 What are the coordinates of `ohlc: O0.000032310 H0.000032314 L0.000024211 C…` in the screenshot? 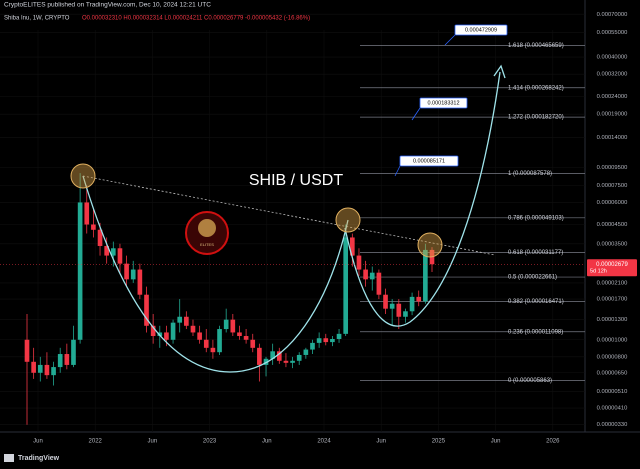 It's located at (196, 19).